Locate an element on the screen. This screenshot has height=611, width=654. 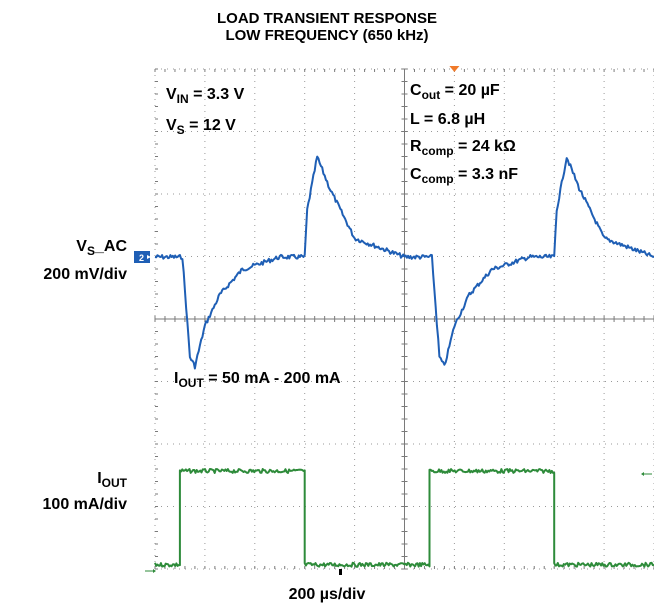
time-cursor-mark-icon is located at coordinates (340, 572).